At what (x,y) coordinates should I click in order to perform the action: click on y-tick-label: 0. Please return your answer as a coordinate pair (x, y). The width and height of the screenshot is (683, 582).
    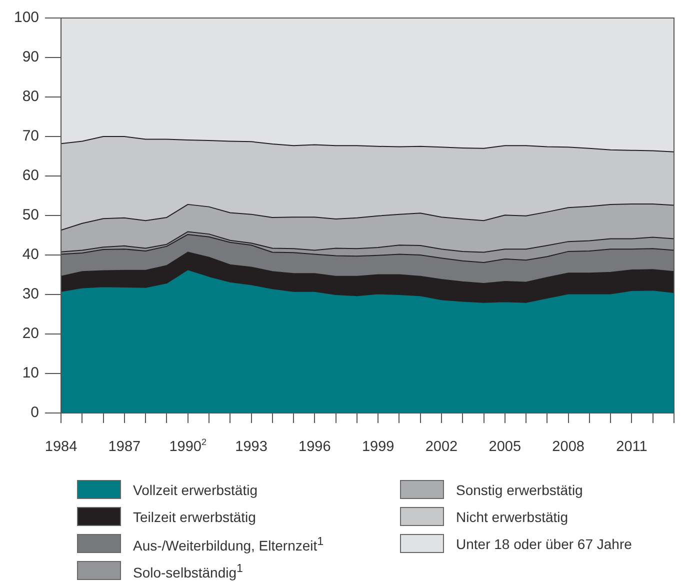
    Looking at the image, I should click on (35, 413).